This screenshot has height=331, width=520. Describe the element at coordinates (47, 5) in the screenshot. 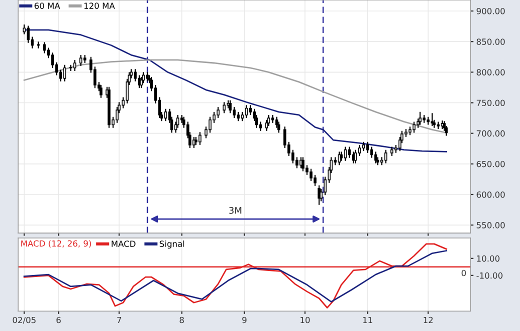

I see `legend-label: 60 MA` at that location.